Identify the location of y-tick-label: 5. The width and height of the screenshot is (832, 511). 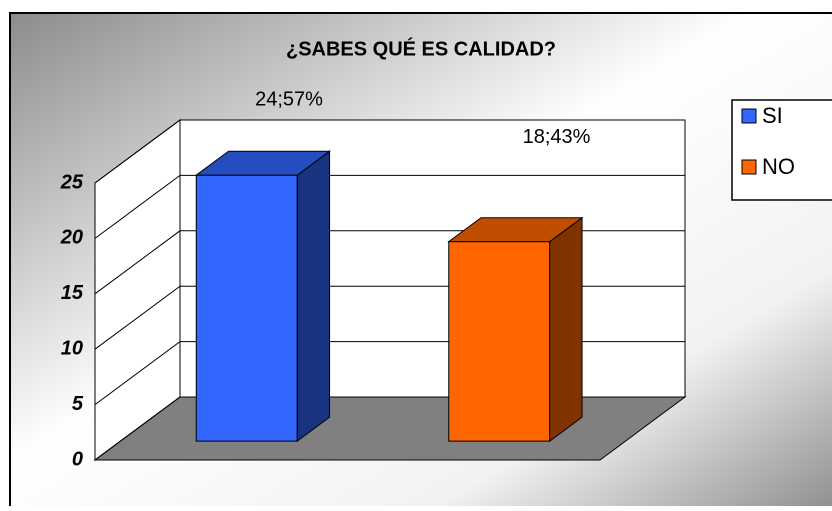
(78, 404).